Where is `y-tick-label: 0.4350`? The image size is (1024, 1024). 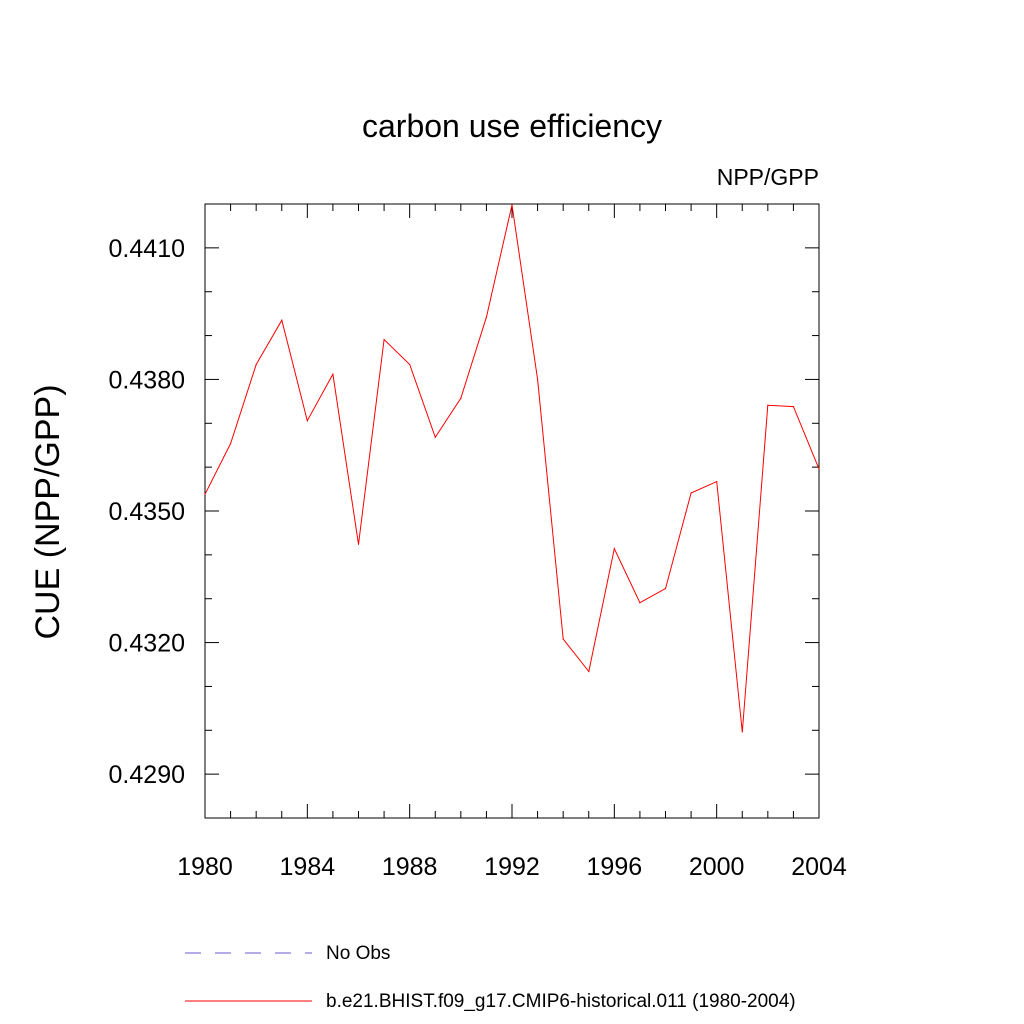 y-tick-label: 0.4350 is located at coordinates (147, 512).